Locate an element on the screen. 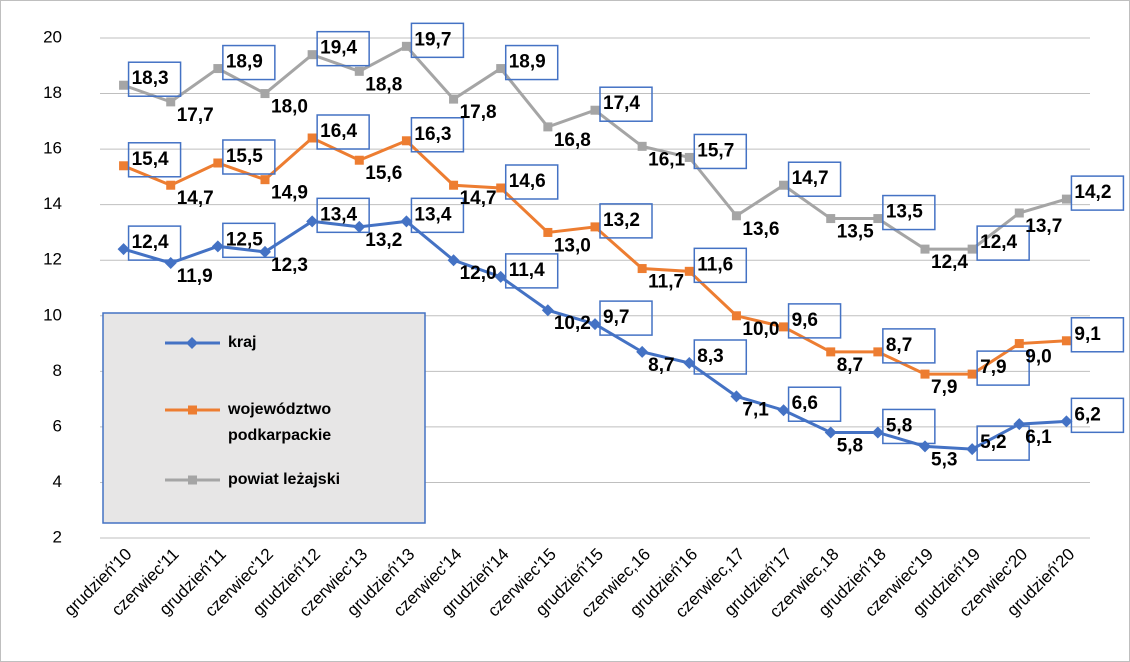 This screenshot has height=662, width=1130. data-label: 11,9 is located at coordinates (195, 276).